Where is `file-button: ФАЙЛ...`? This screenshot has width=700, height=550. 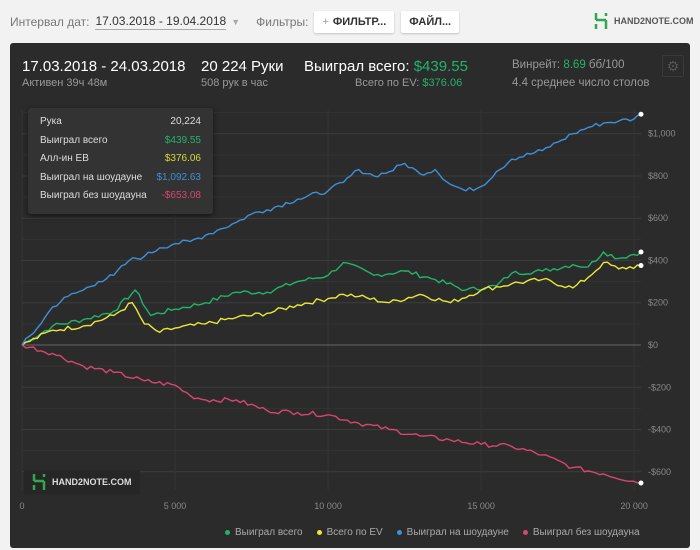
file-button: ФАЙЛ... is located at coordinates (430, 22).